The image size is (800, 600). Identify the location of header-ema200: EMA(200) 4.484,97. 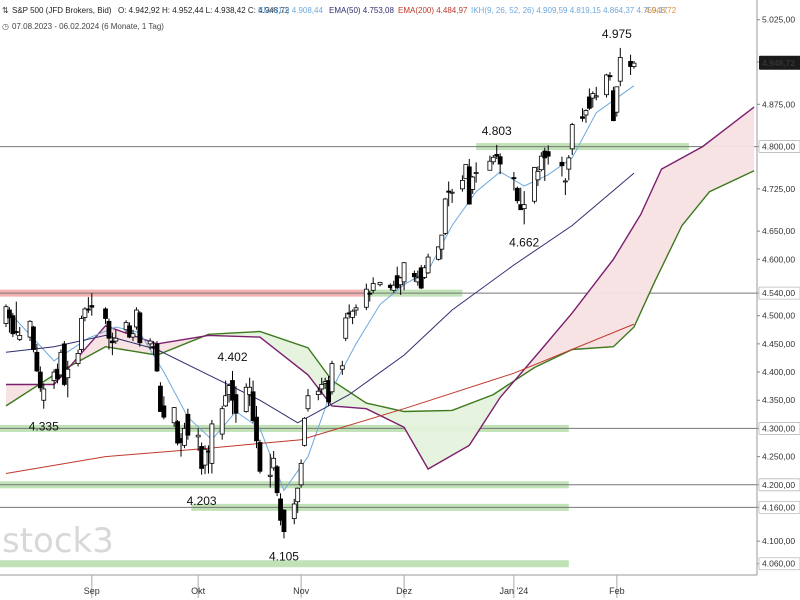
(433, 10).